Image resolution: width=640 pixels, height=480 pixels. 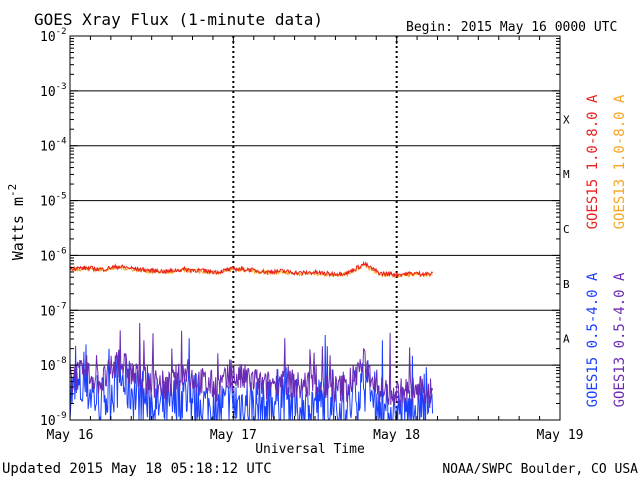 What do you see at coordinates (566, 339) in the screenshot?
I see `flare-class-a: A` at bounding box center [566, 339].